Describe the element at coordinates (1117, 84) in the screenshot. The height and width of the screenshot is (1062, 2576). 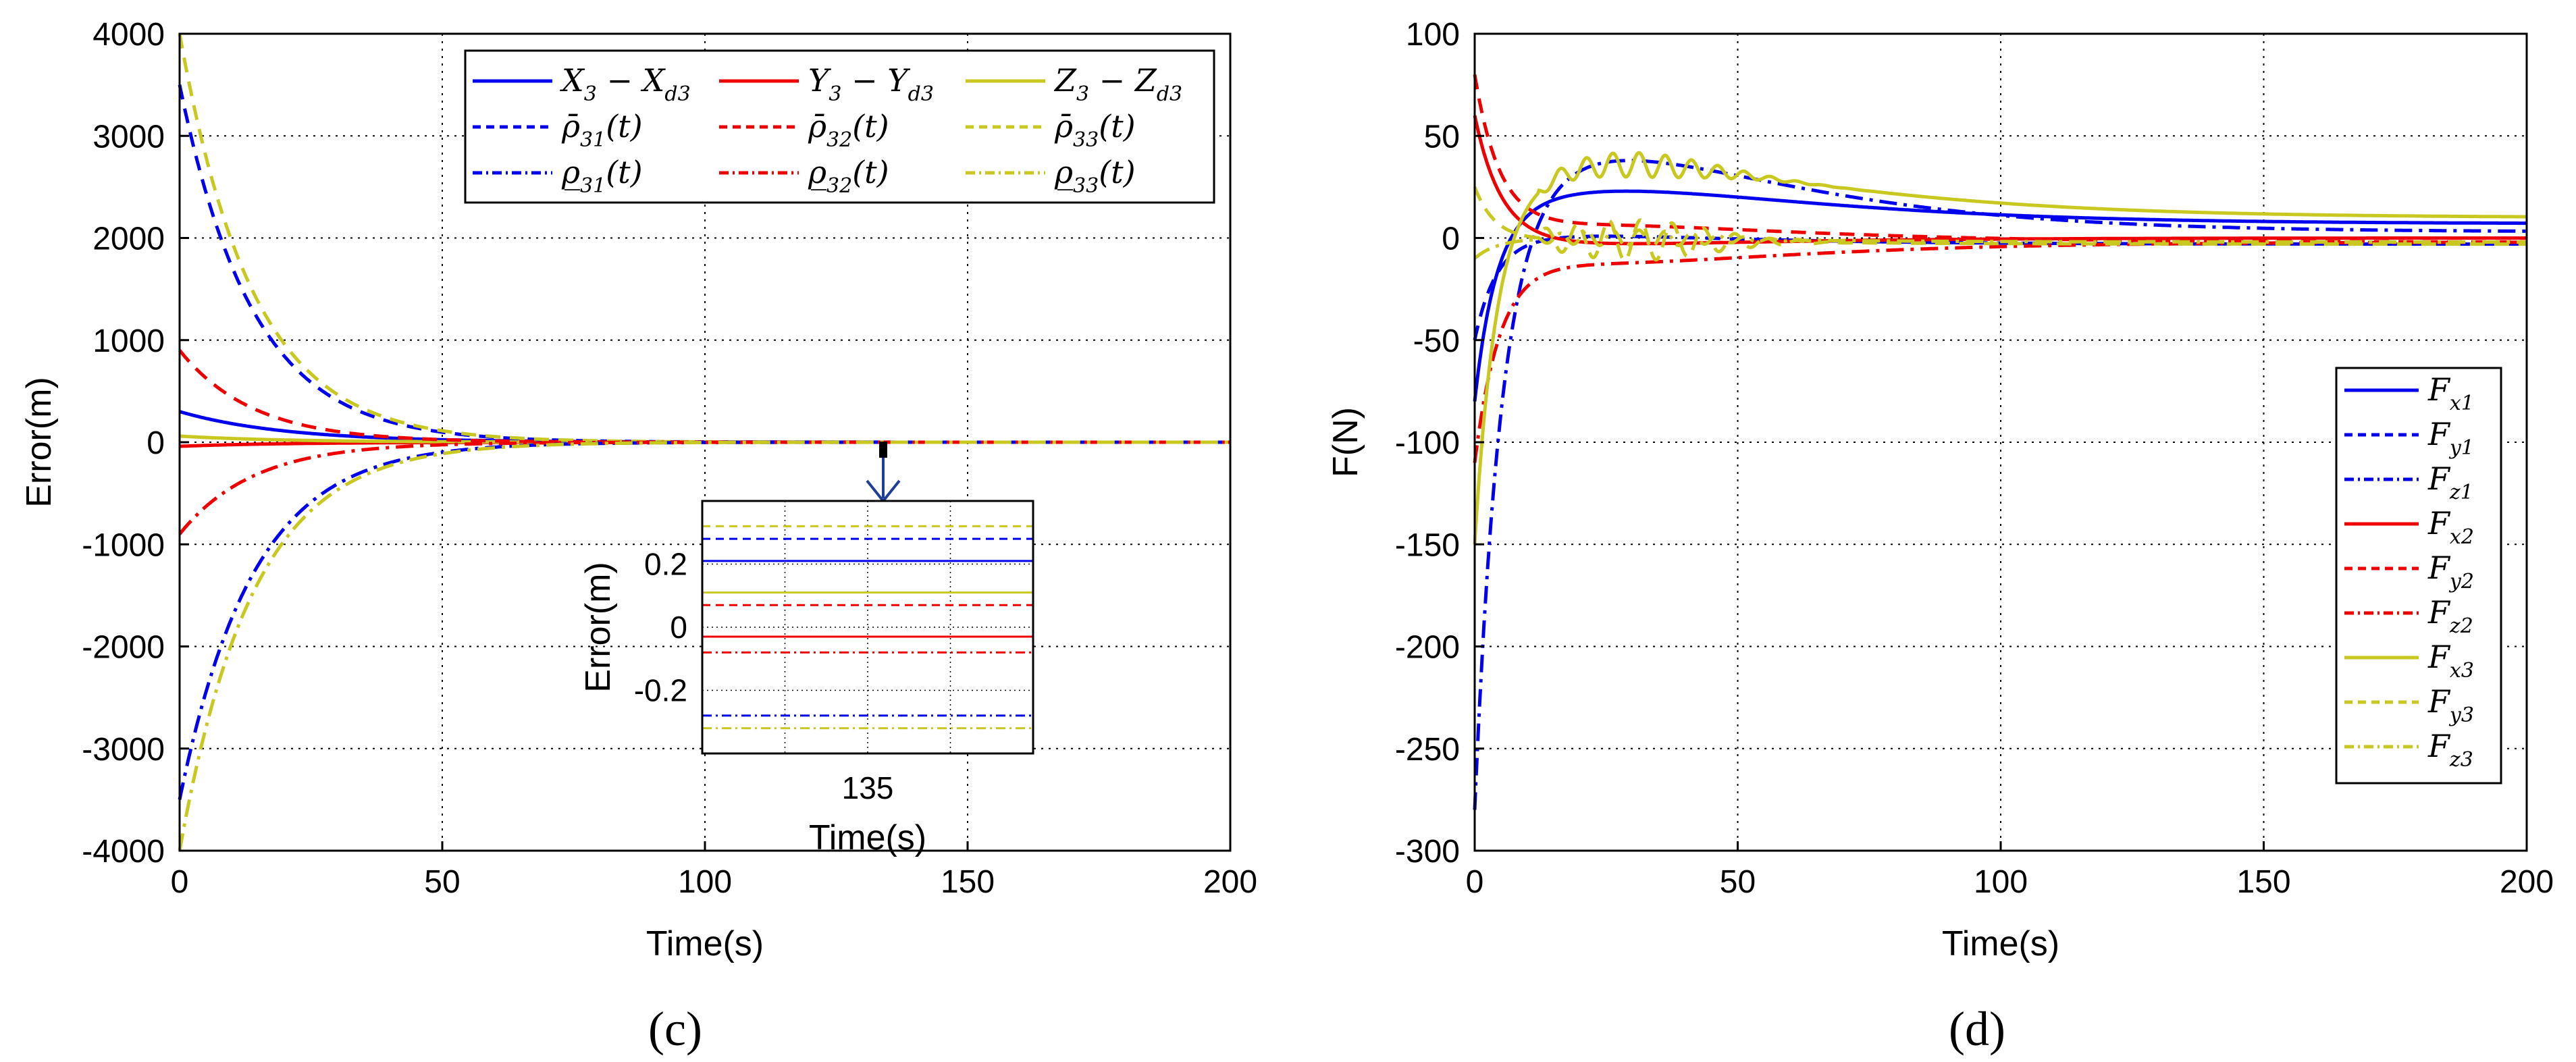
I see `legend-label-Z3: Z3 − Zd3` at that location.